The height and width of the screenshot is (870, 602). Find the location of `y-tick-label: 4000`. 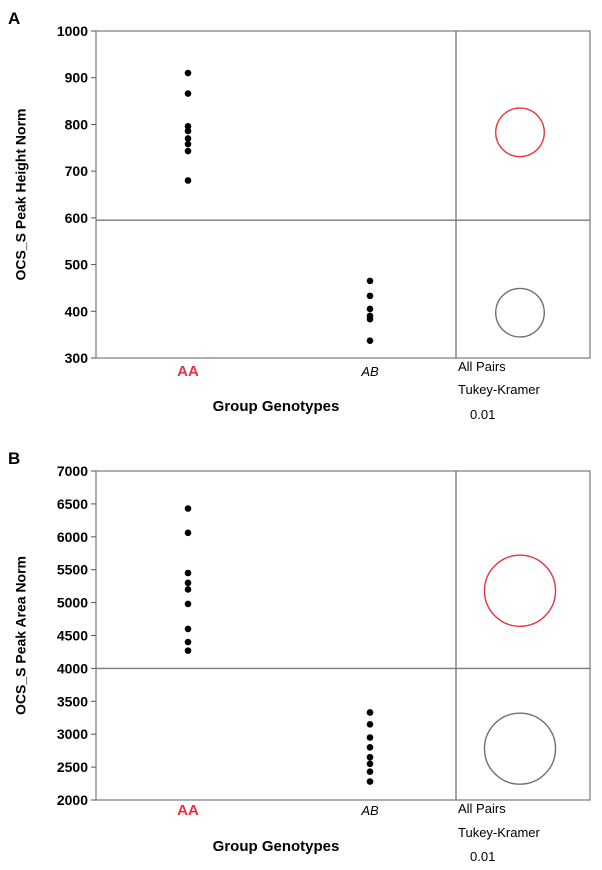

y-tick-label: 4000 is located at coordinates (72, 668).